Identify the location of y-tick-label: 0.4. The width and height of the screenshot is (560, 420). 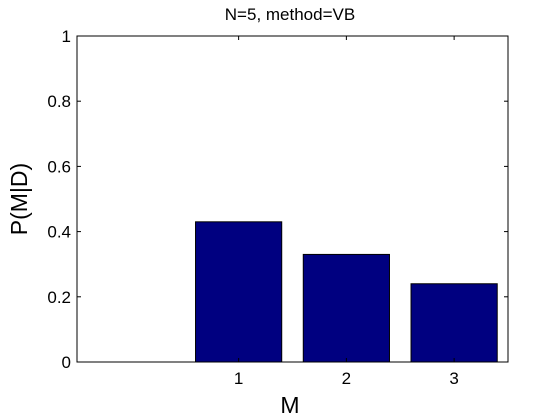
(59, 232).